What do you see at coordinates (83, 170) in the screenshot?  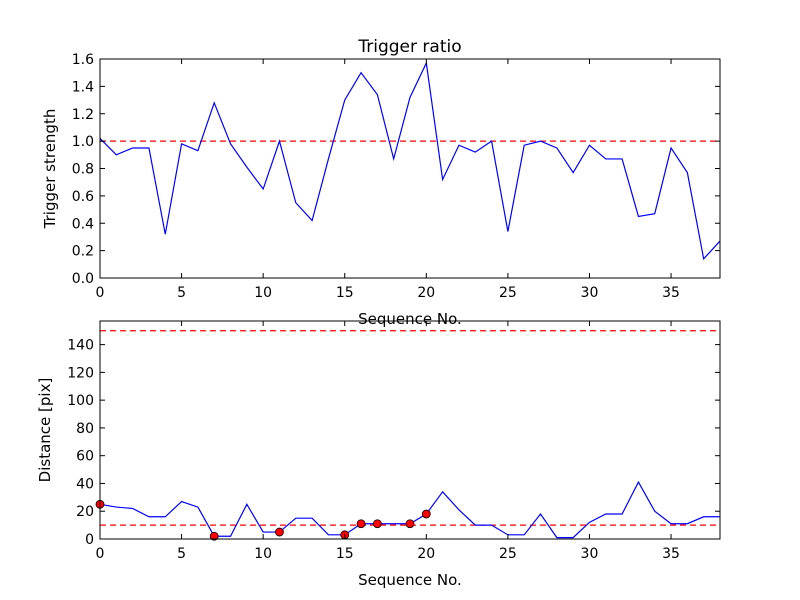 I see `y-tick-label: 0.8` at bounding box center [83, 170].